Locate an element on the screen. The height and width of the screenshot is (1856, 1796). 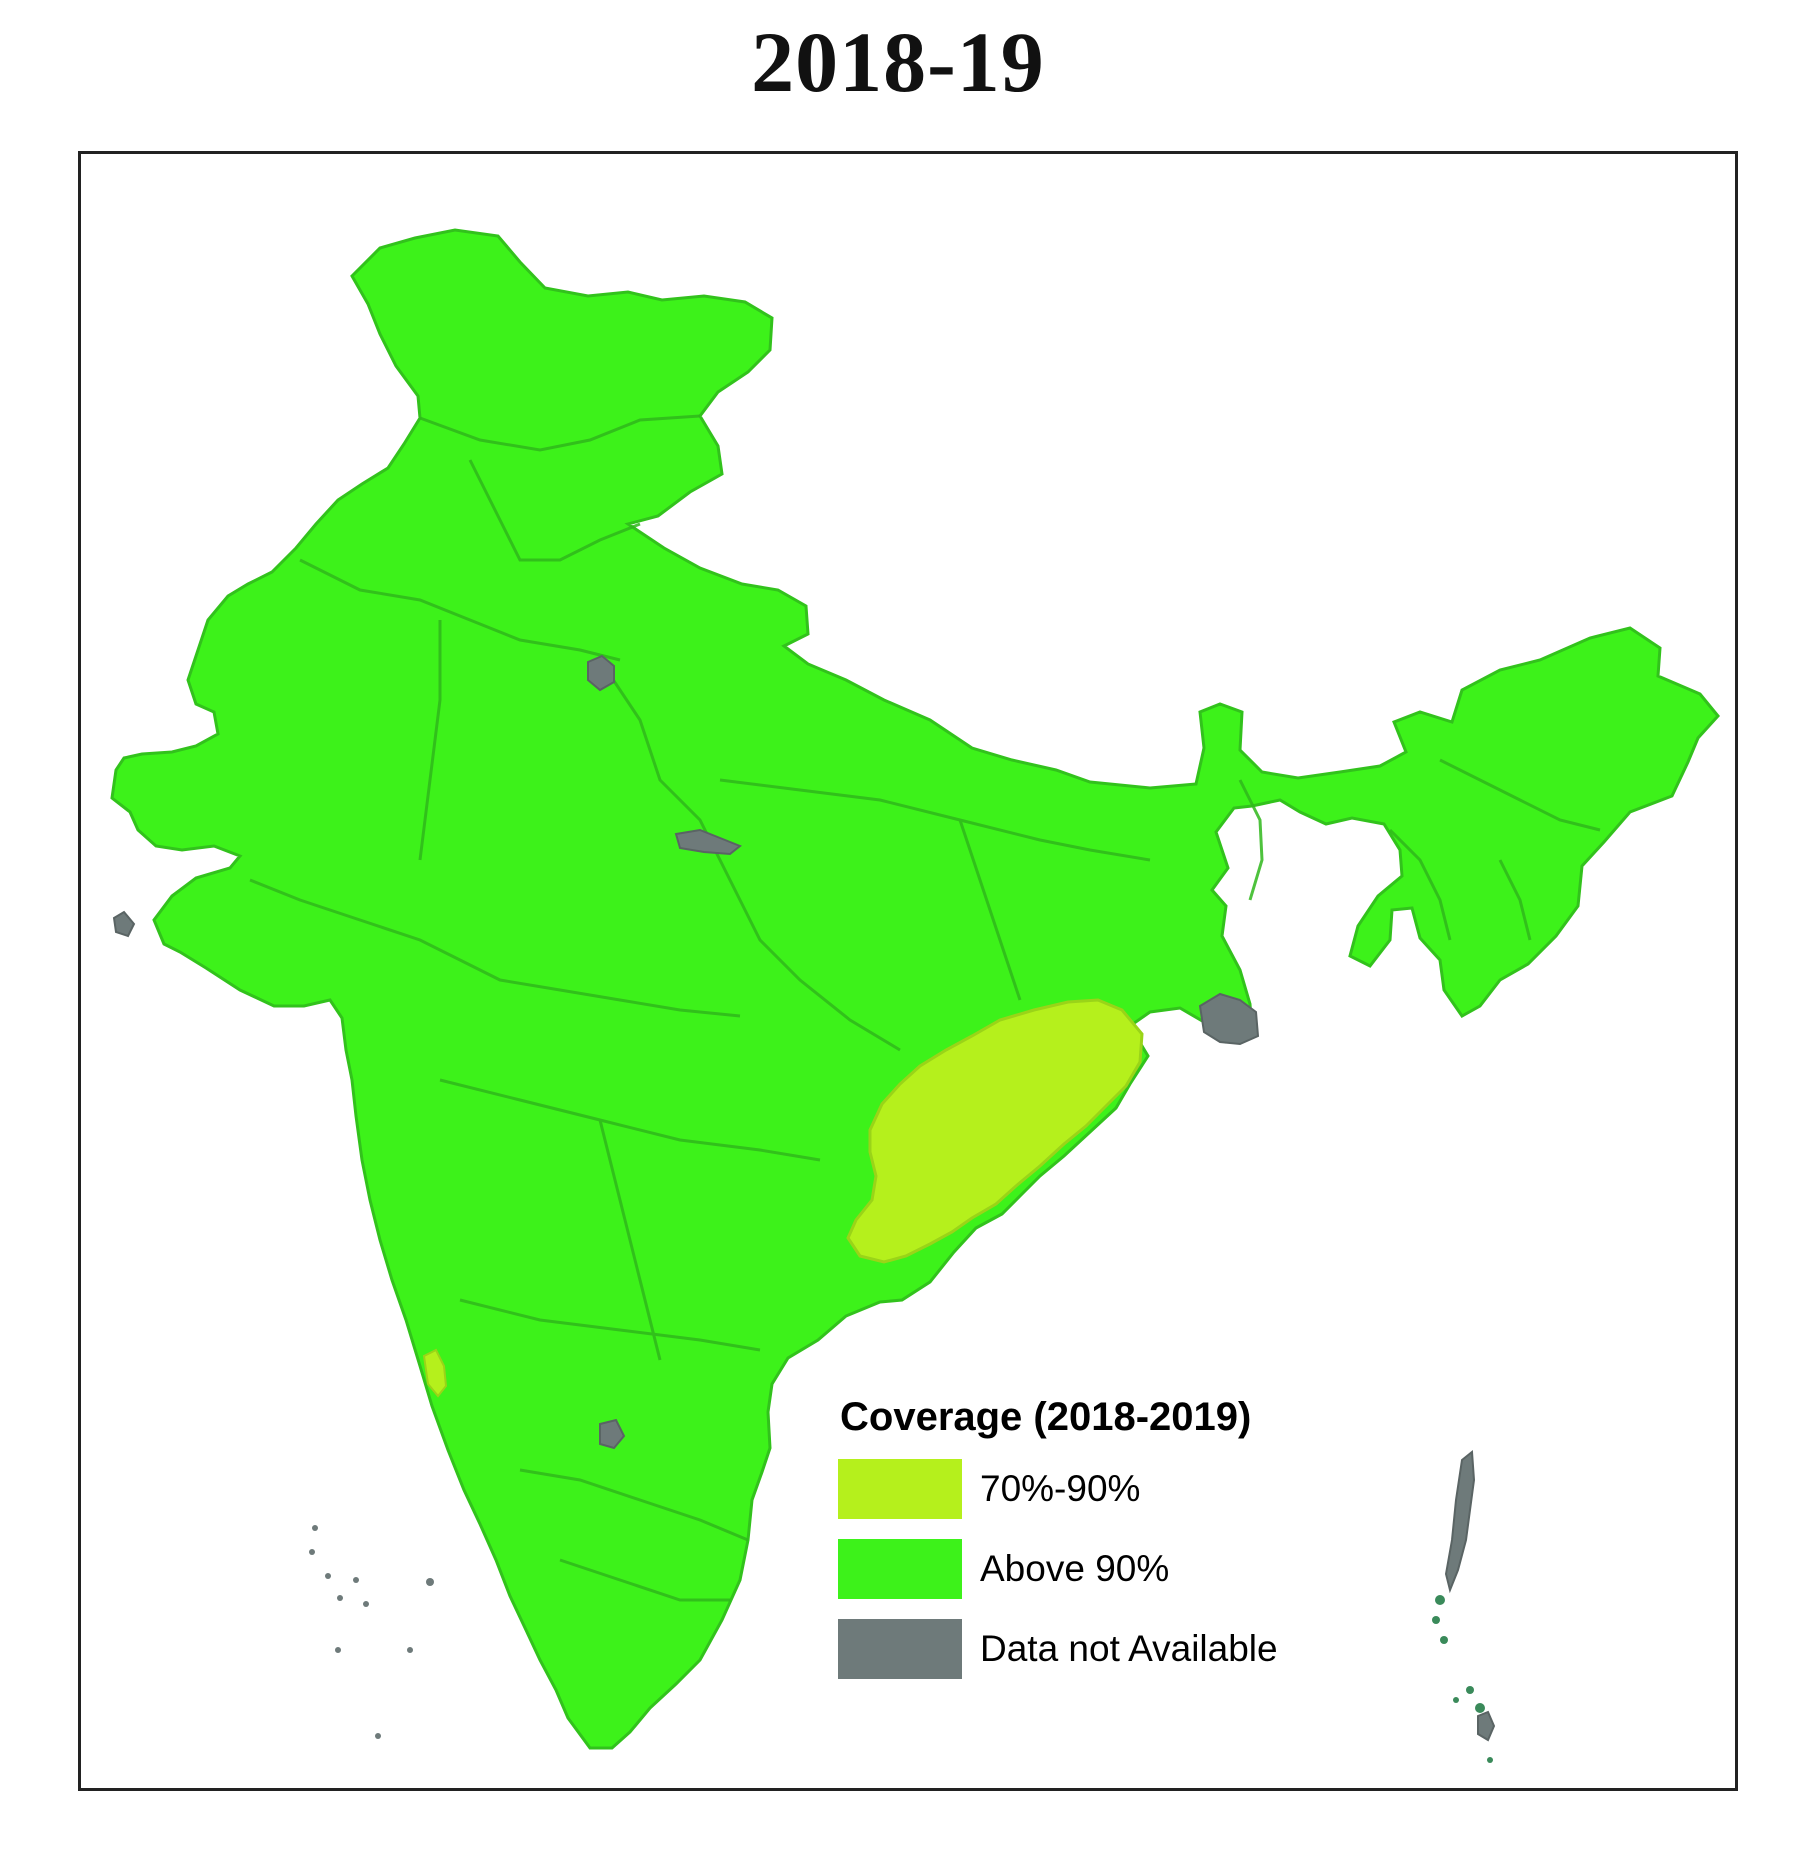
legend-label-no-data: Data not Available is located at coordinates (1129, 1648).